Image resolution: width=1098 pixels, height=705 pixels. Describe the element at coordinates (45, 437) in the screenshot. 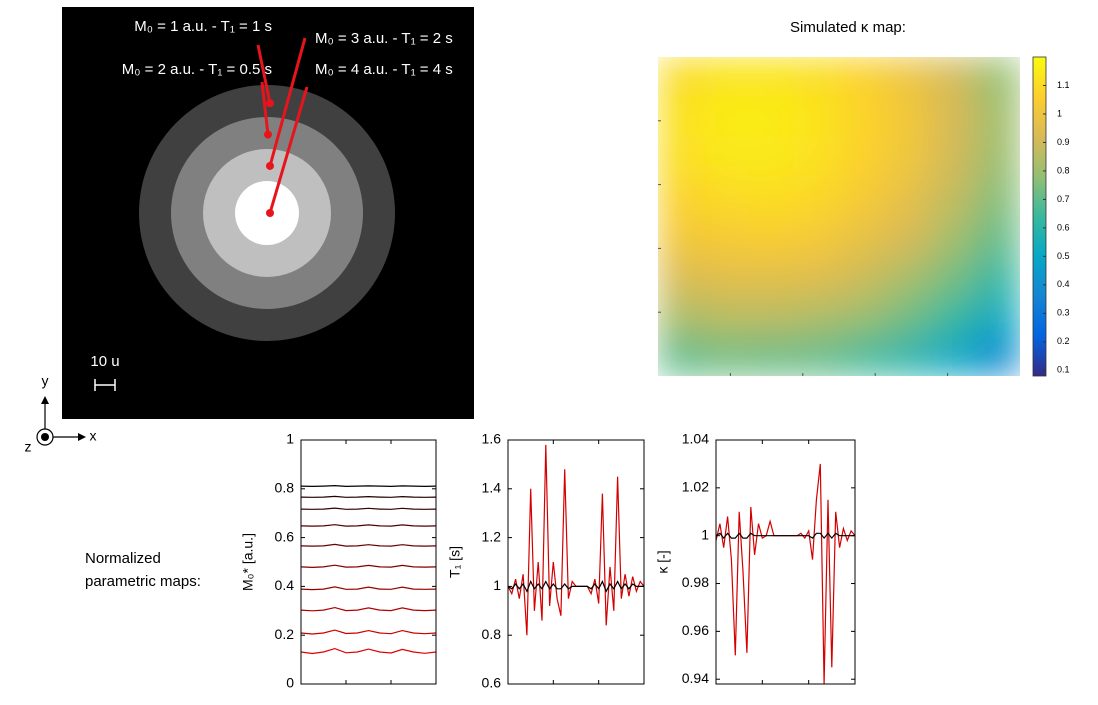

I see `z-axis-dot` at that location.